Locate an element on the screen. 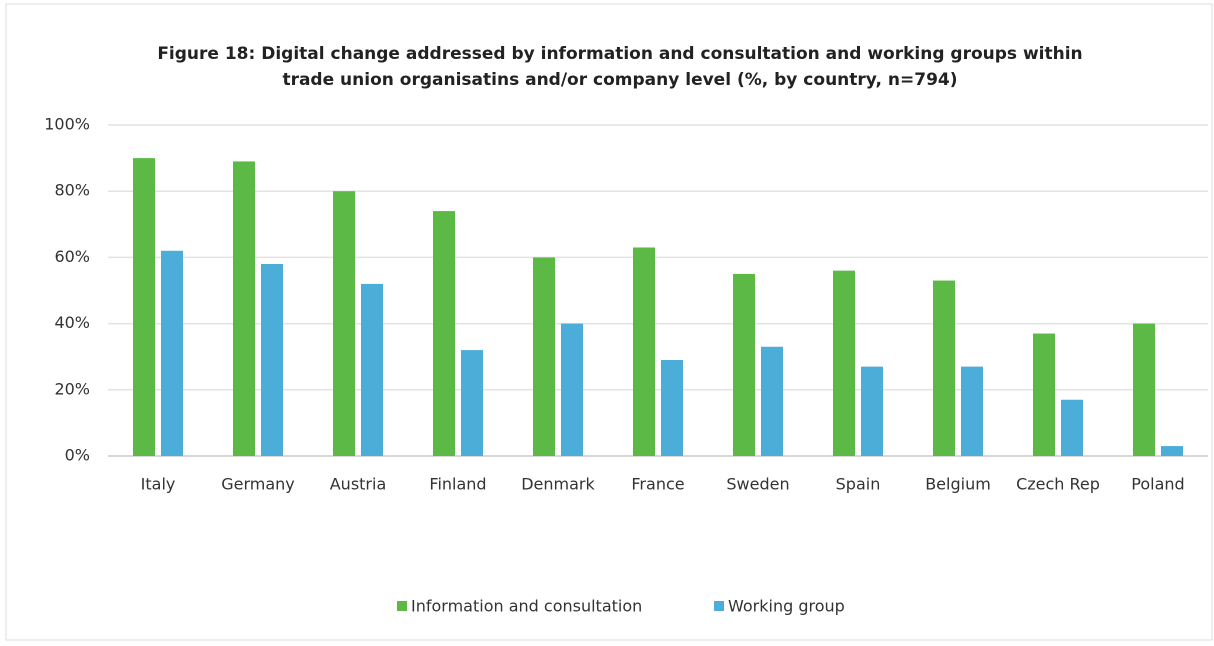 The image size is (1214, 646). y-tick-label: 20% is located at coordinates (72, 388).